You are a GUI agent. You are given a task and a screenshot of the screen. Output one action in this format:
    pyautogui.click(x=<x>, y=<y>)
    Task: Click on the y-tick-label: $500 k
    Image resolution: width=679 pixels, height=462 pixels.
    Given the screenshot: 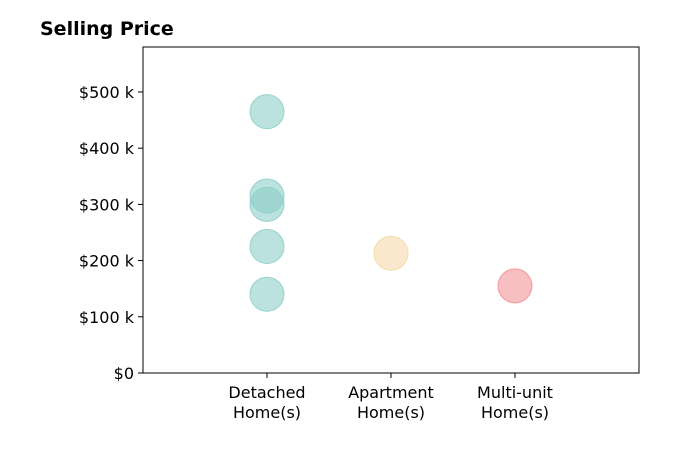 What is the action you would take?
    pyautogui.click(x=107, y=92)
    